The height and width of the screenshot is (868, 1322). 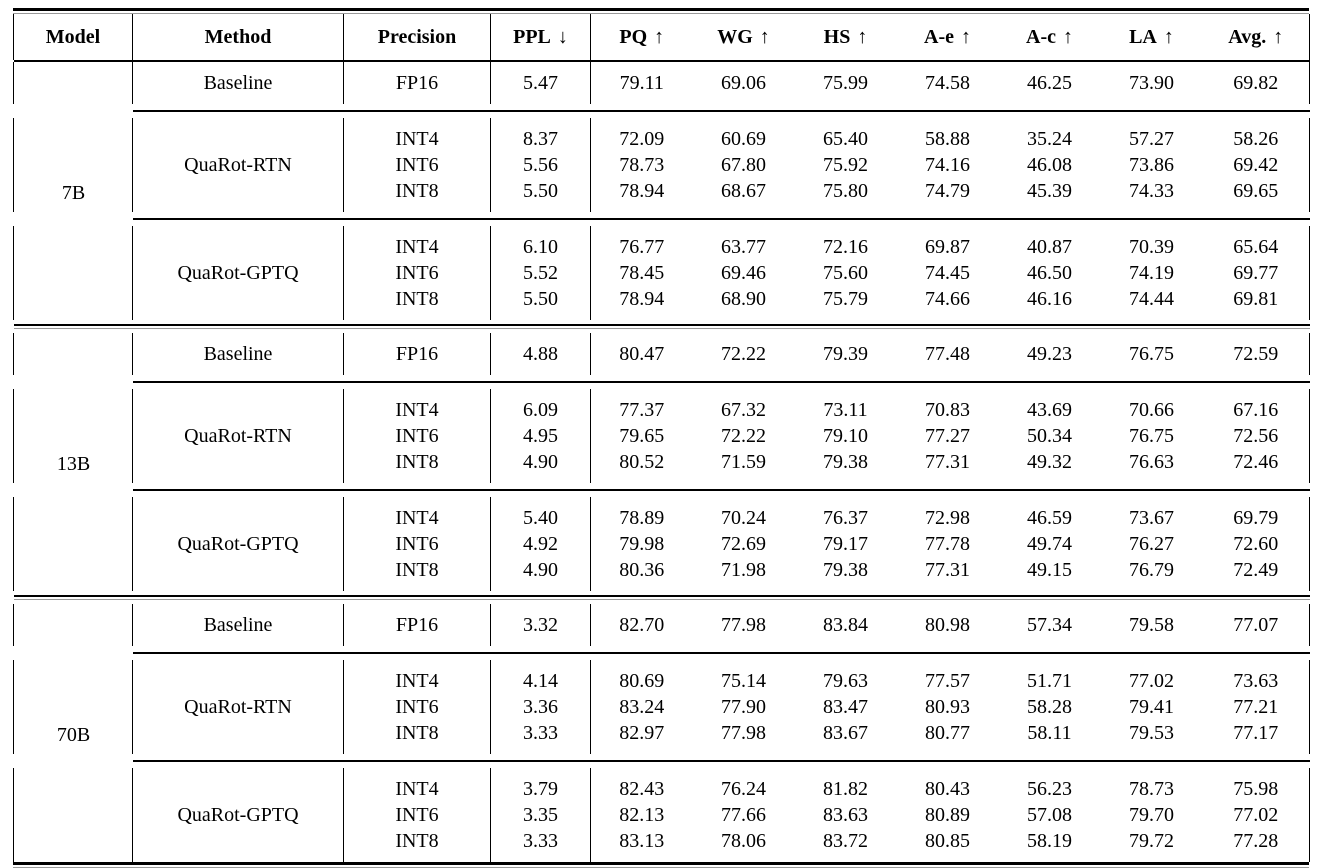 What do you see at coordinates (947, 625) in the screenshot?
I see `value-cell: 80.98` at bounding box center [947, 625].